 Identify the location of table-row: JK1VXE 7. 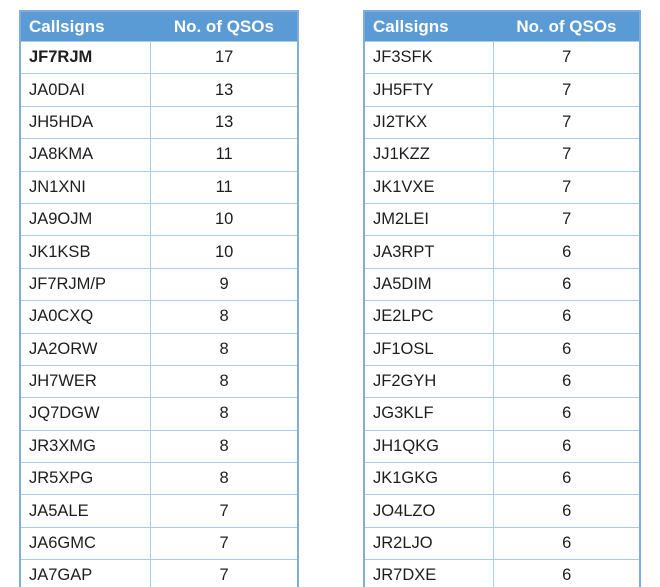
(502, 187).